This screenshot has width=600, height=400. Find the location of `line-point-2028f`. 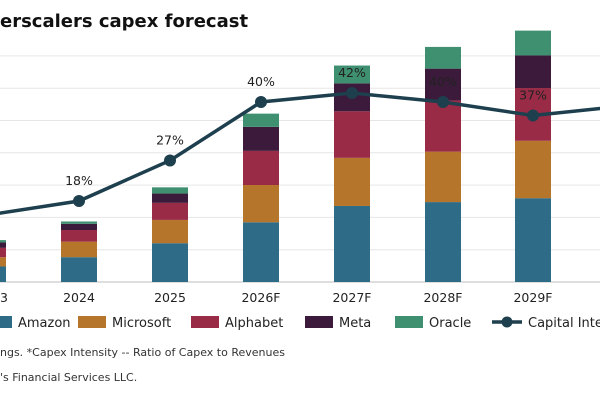

line-point-2028f is located at coordinates (443, 102).